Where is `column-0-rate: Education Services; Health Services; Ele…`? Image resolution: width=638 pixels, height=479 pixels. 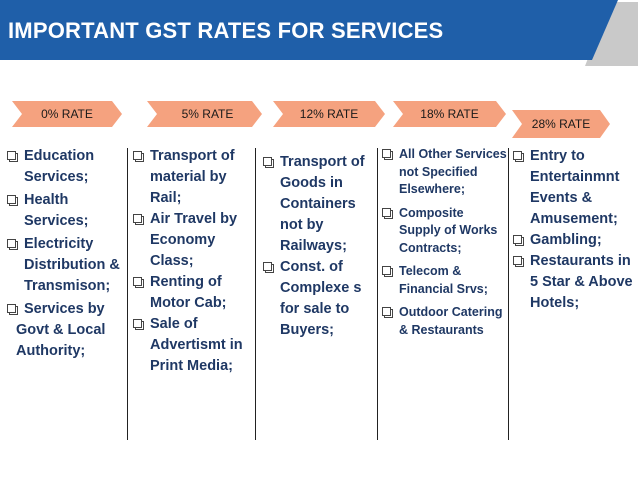
column-0-rate: Education Services; Health Services; Ele… is located at coordinates (65, 254).